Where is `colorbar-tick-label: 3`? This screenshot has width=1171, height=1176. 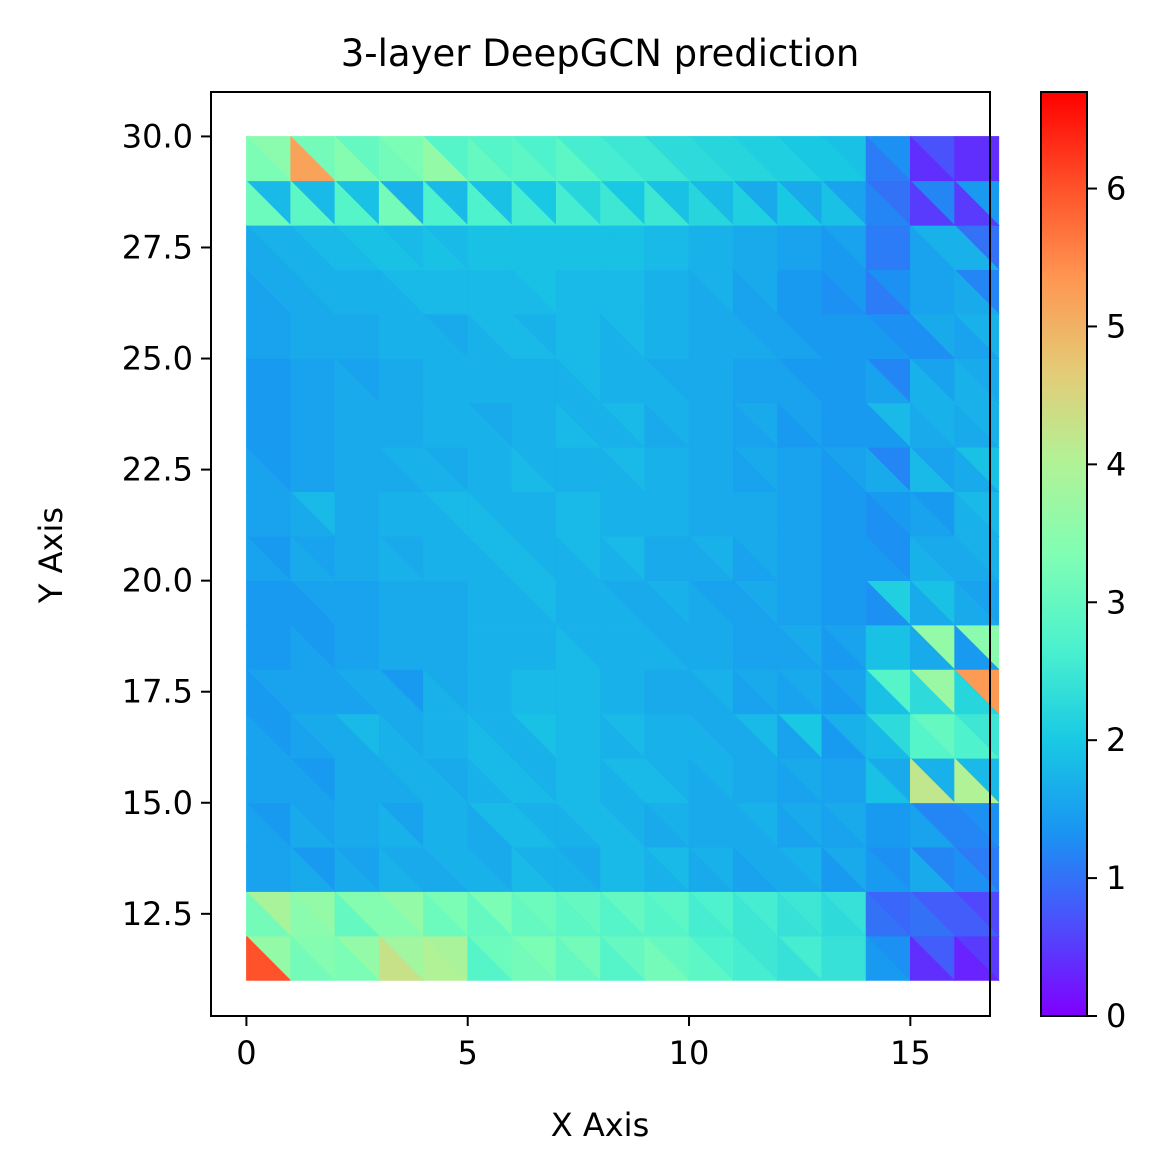 colorbar-tick-label: 3 is located at coordinates (1116, 602).